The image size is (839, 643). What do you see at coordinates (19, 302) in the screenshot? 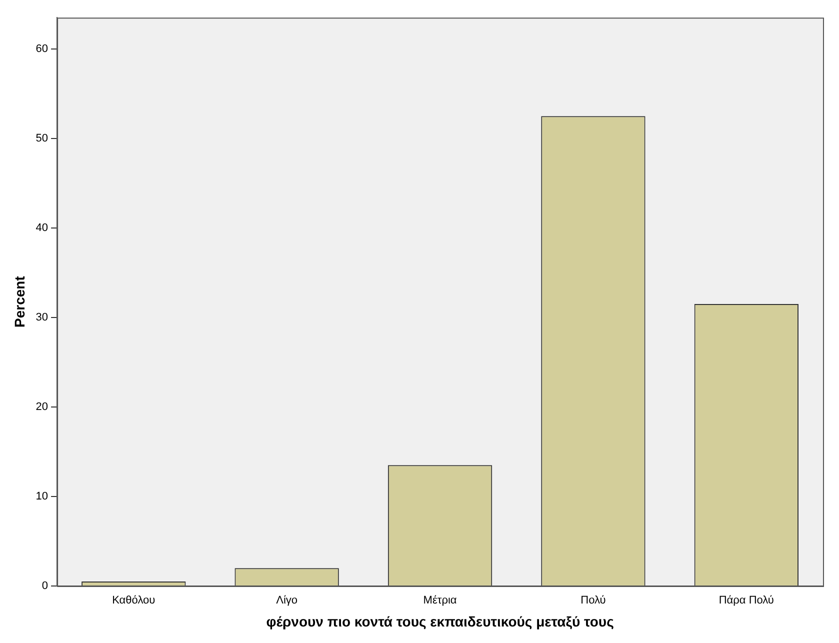
I see `y-axis-title: Percent` at bounding box center [19, 302].